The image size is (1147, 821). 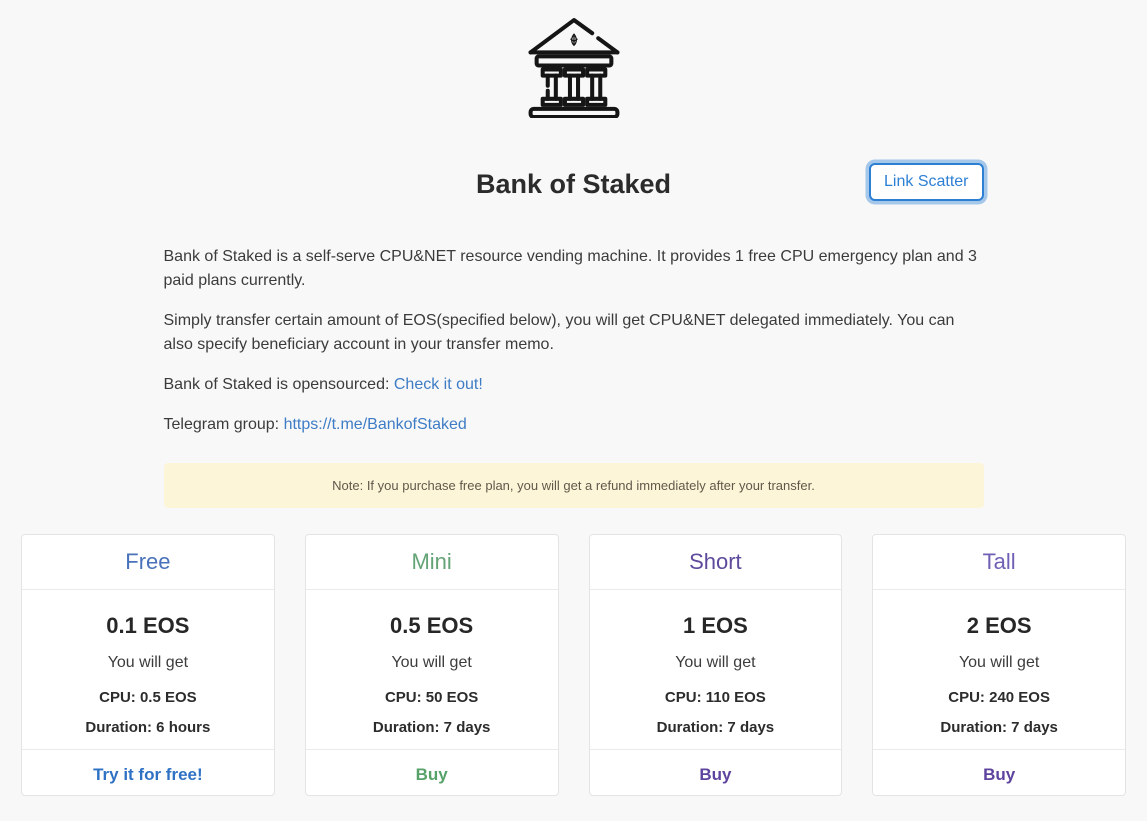 I want to click on plan-name: Tall, so click(x=999, y=562).